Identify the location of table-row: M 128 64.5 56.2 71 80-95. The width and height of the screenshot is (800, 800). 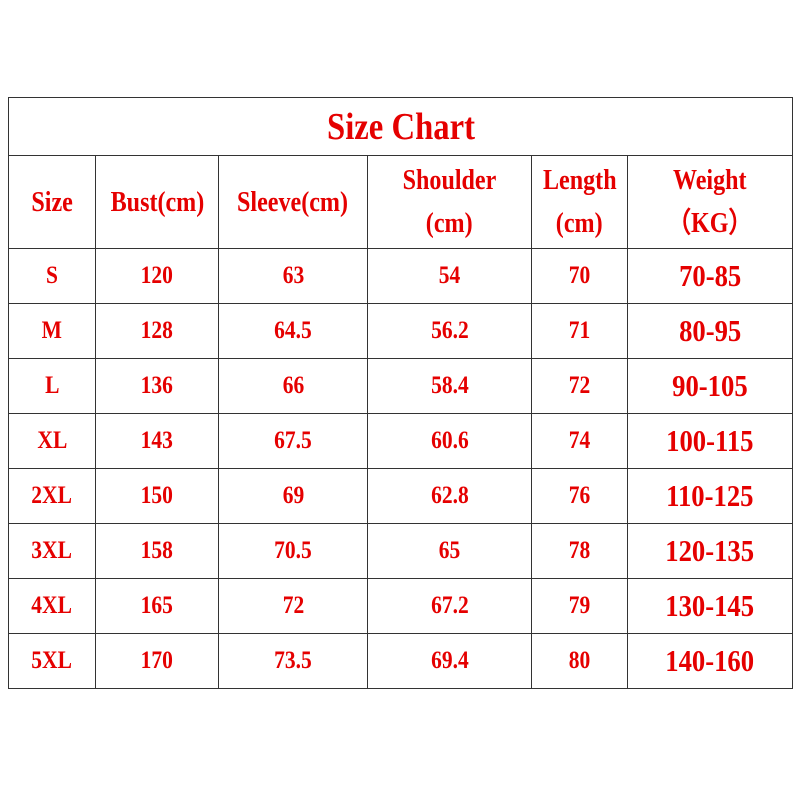
(401, 331).